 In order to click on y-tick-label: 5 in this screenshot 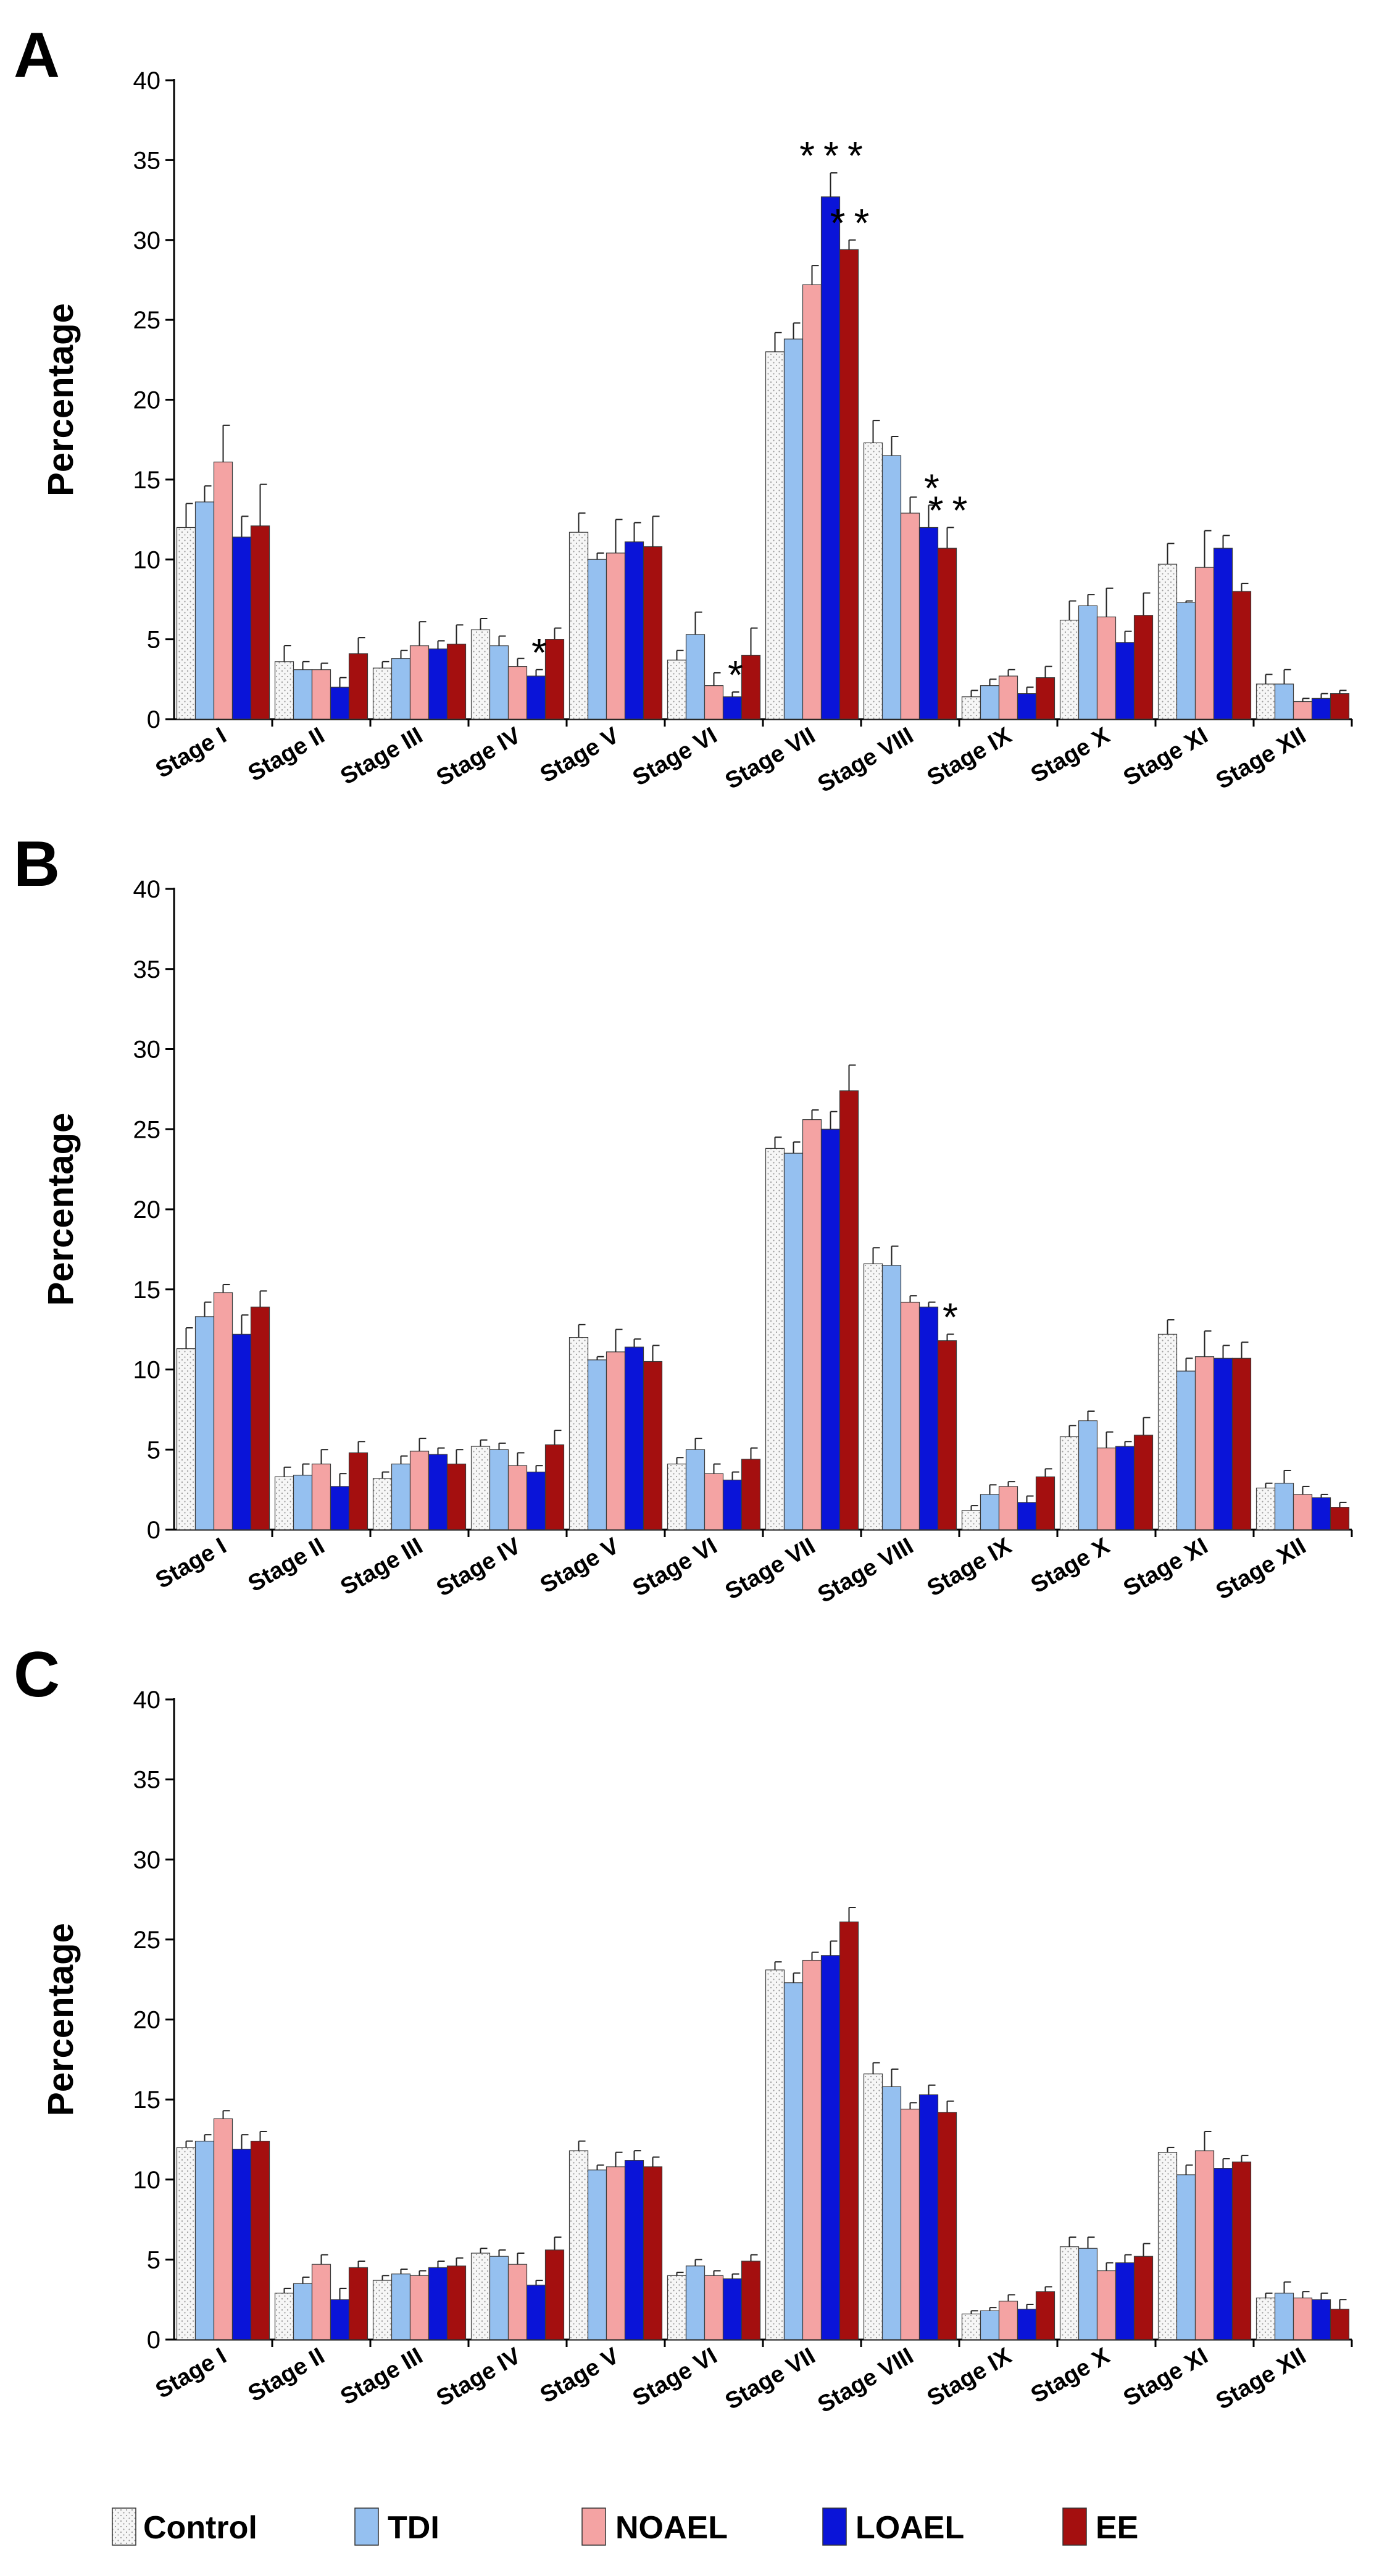, I will do `click(153, 1450)`.